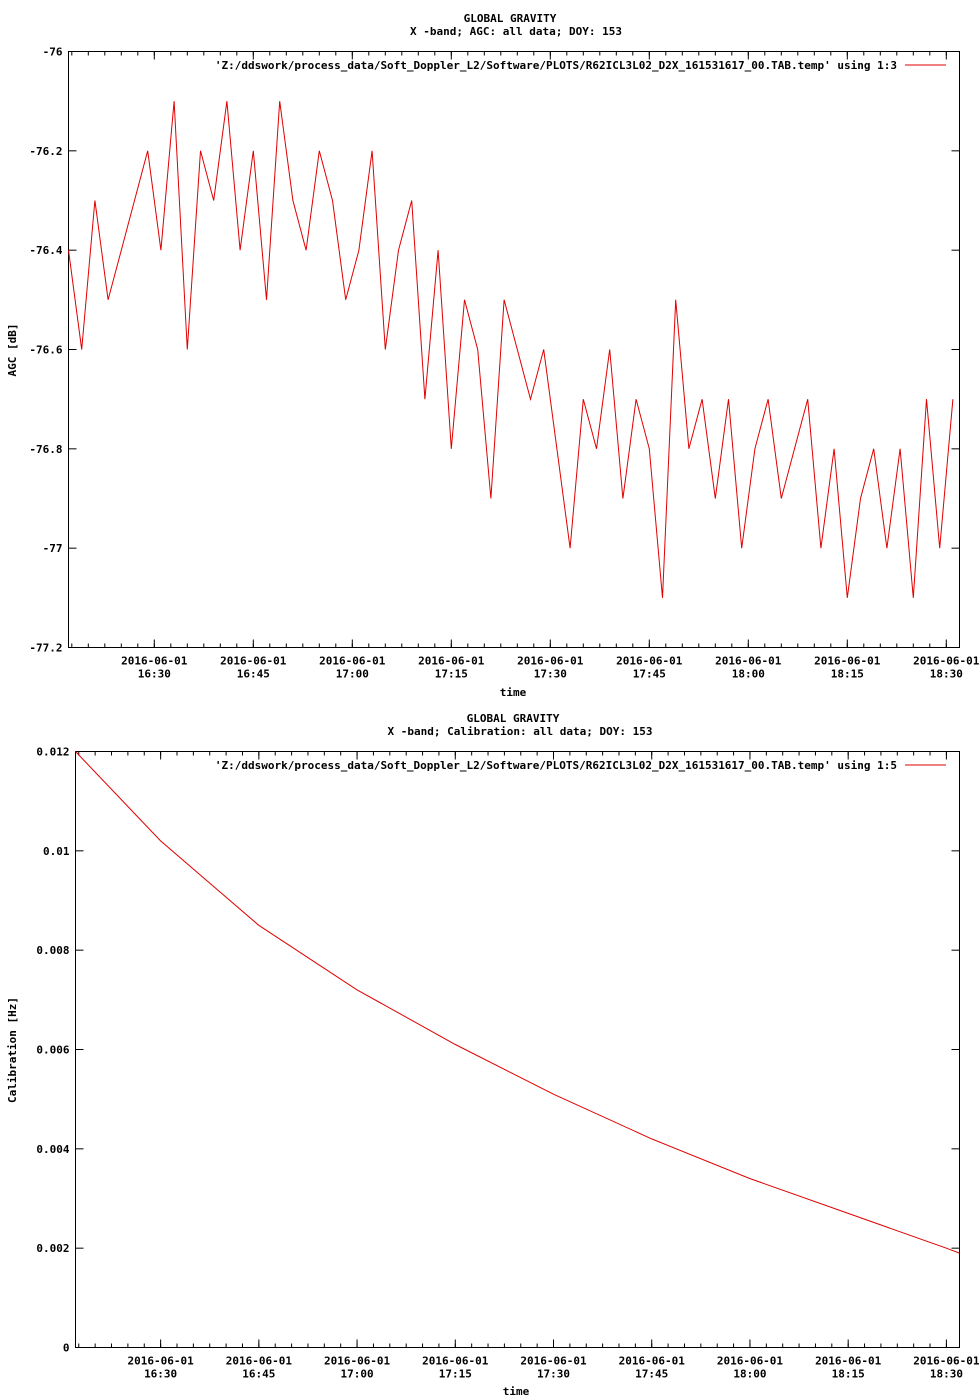 The width and height of the screenshot is (980, 1400). Describe the element at coordinates (45, 151) in the screenshot. I see `y-tick-label: -76.2` at that location.